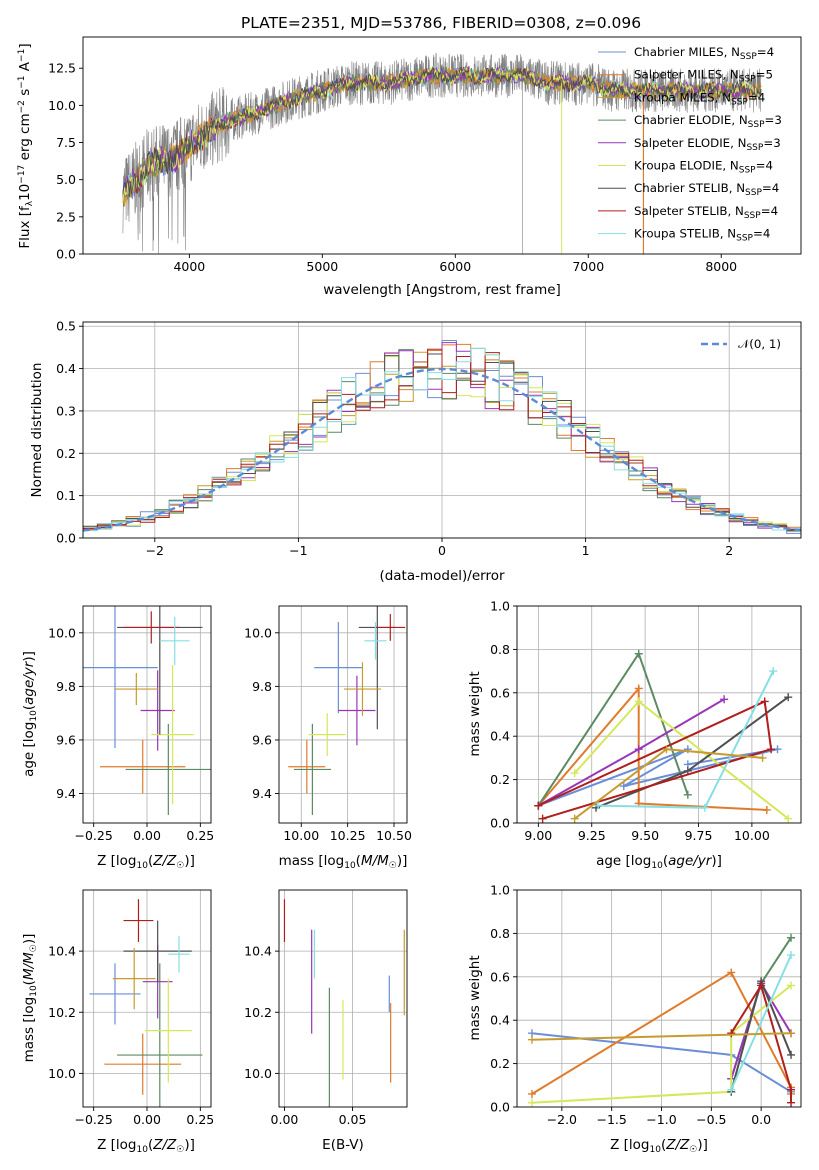  I want to click on x-axis-label: mass [log10(M/M☉)], so click(343, 862).